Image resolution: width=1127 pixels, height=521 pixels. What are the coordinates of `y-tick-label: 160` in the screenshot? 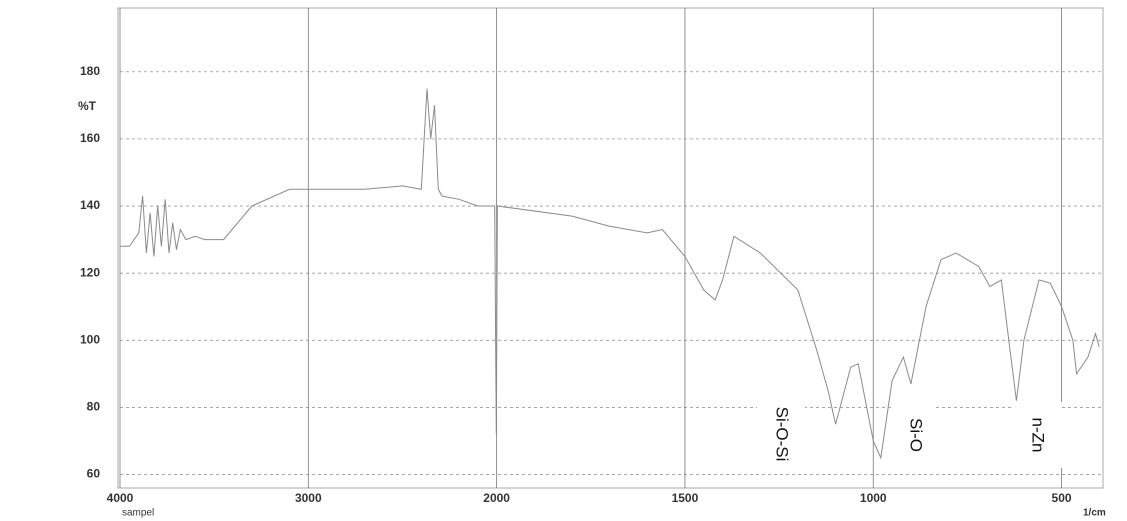 It's located at (90, 138).